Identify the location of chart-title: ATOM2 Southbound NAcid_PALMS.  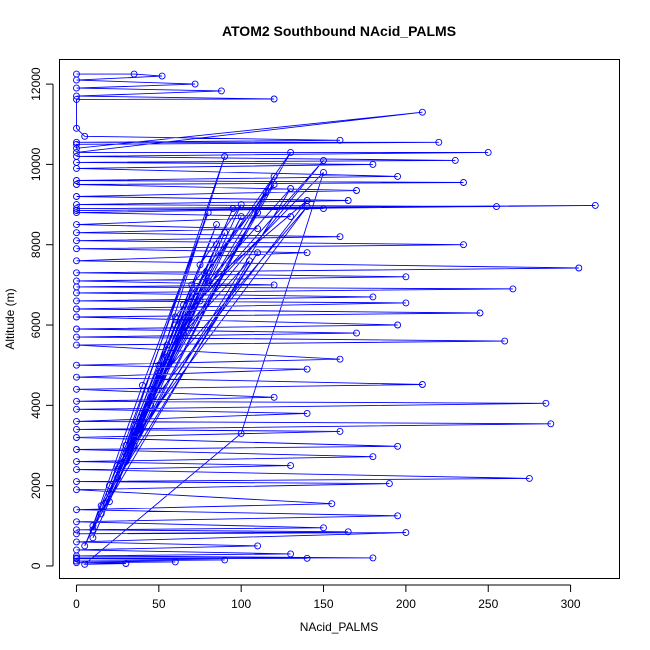
(339, 31).